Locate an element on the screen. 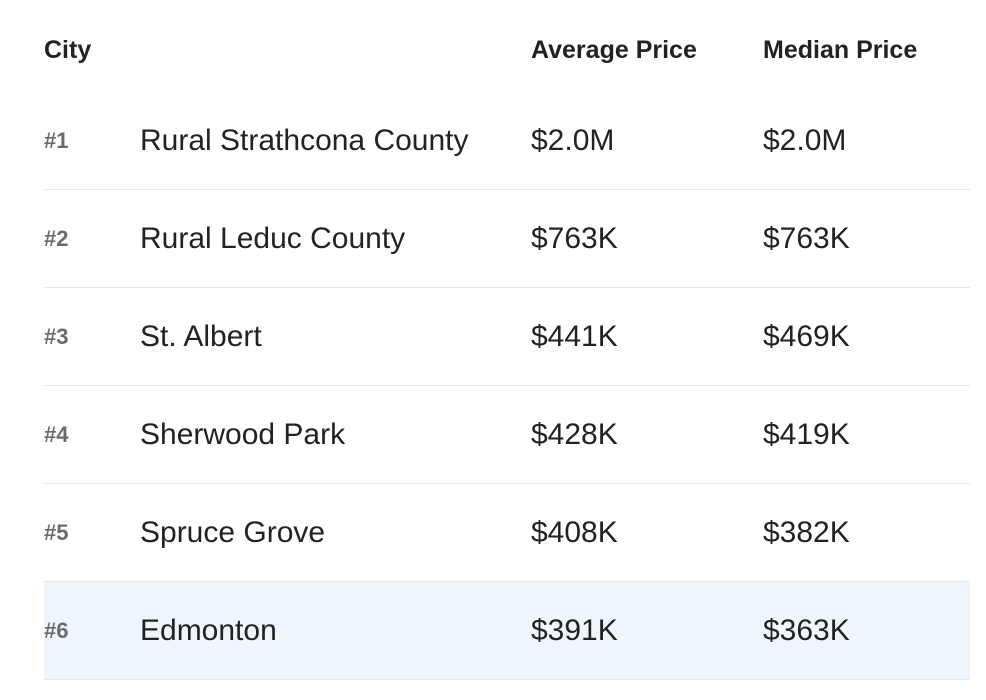  header-city: City is located at coordinates (68, 50).